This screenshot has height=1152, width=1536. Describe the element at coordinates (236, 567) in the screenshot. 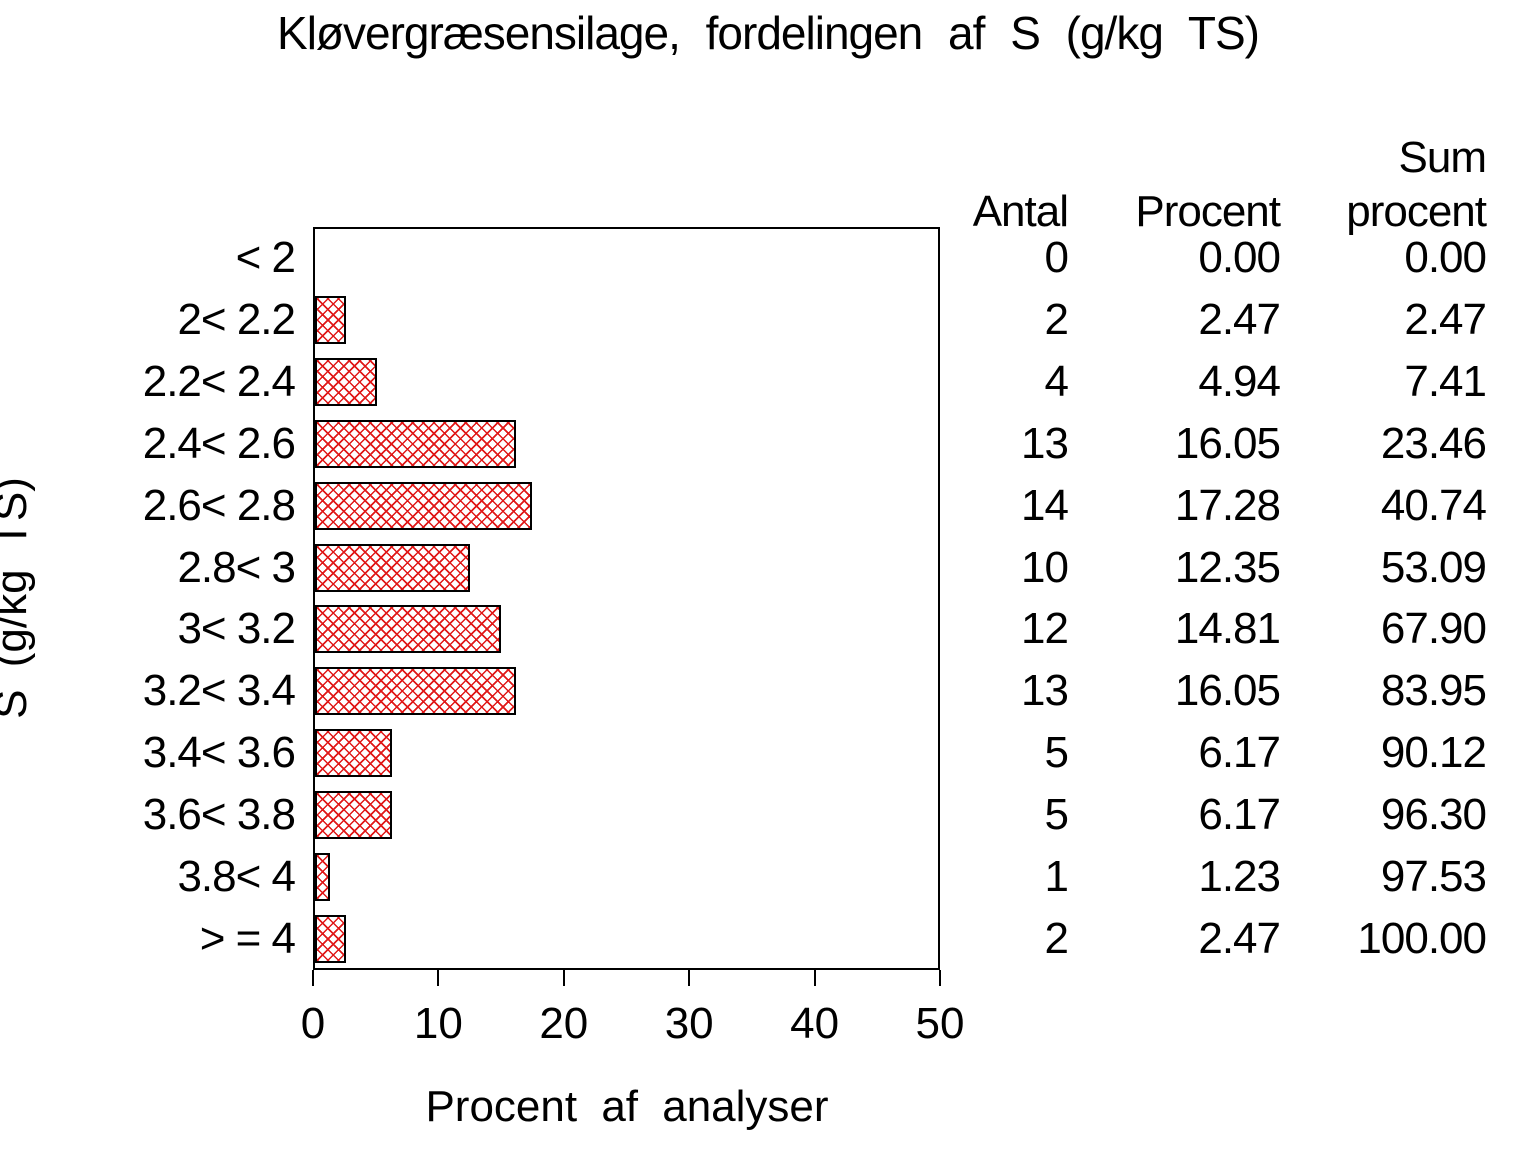

I see `category-label: 2.8< 3` at that location.